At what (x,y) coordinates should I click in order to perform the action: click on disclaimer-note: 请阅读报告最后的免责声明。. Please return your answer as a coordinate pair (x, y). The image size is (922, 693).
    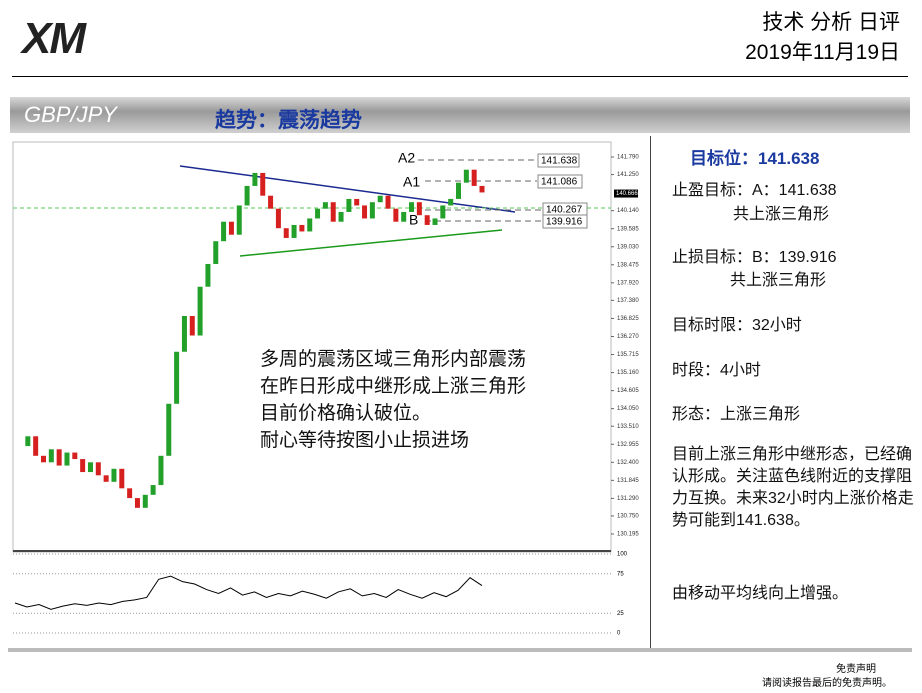
    Looking at the image, I should click on (827, 683).